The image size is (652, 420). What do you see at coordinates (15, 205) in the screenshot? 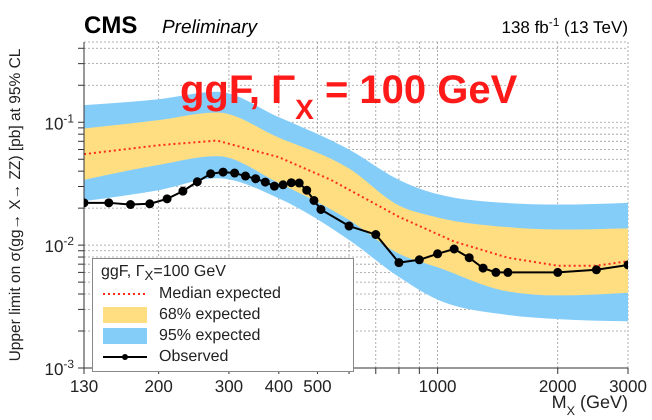
I see `y-axis-title: Upper limit on σ(gg→ X→ ZZ) [pb] at 95% CL` at bounding box center [15, 205].